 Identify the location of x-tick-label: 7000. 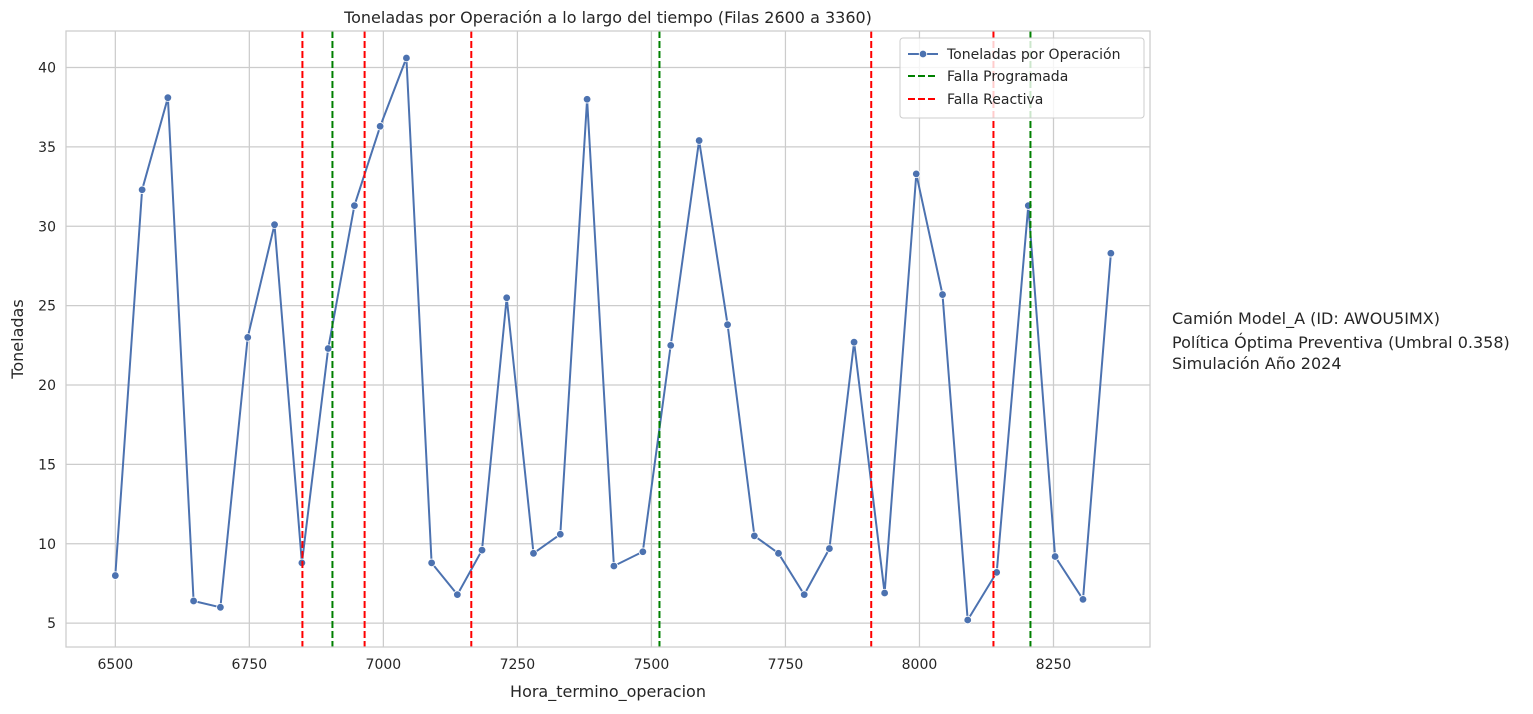
(384, 665).